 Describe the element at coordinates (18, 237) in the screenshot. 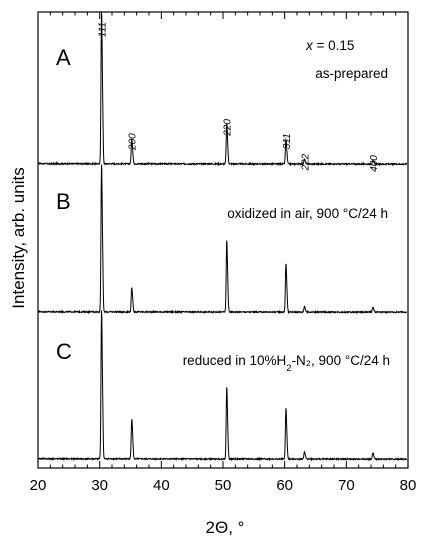

I see `y-axis-title: Intensity, arb. units` at that location.